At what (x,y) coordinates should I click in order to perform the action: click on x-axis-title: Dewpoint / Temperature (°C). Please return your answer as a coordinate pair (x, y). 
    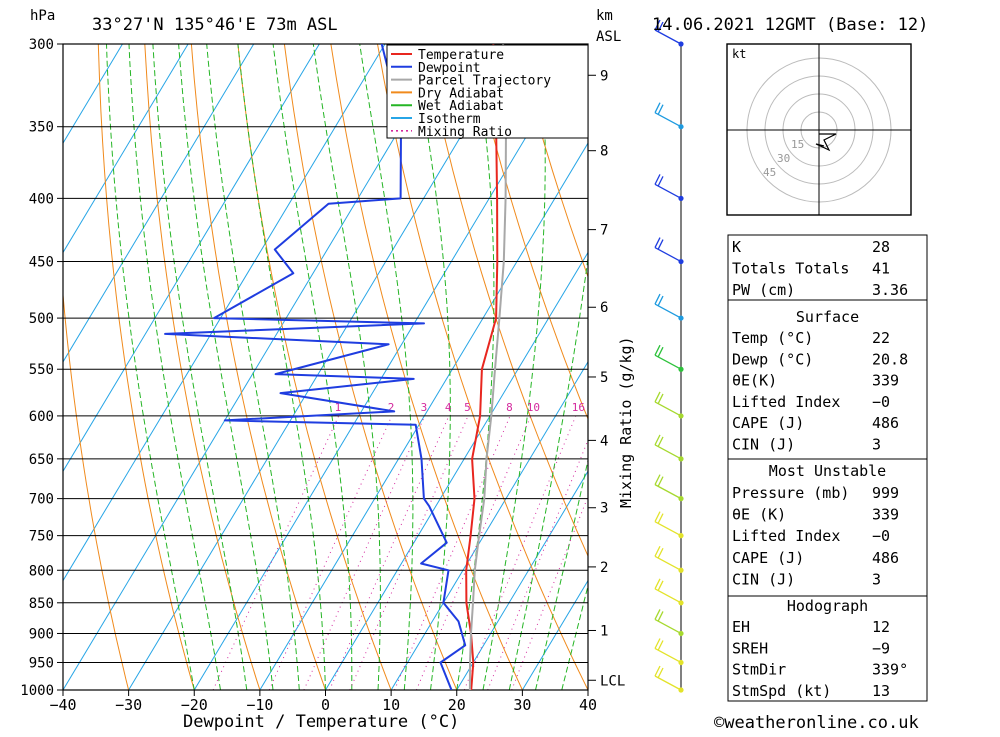
    Looking at the image, I should click on (321, 722).